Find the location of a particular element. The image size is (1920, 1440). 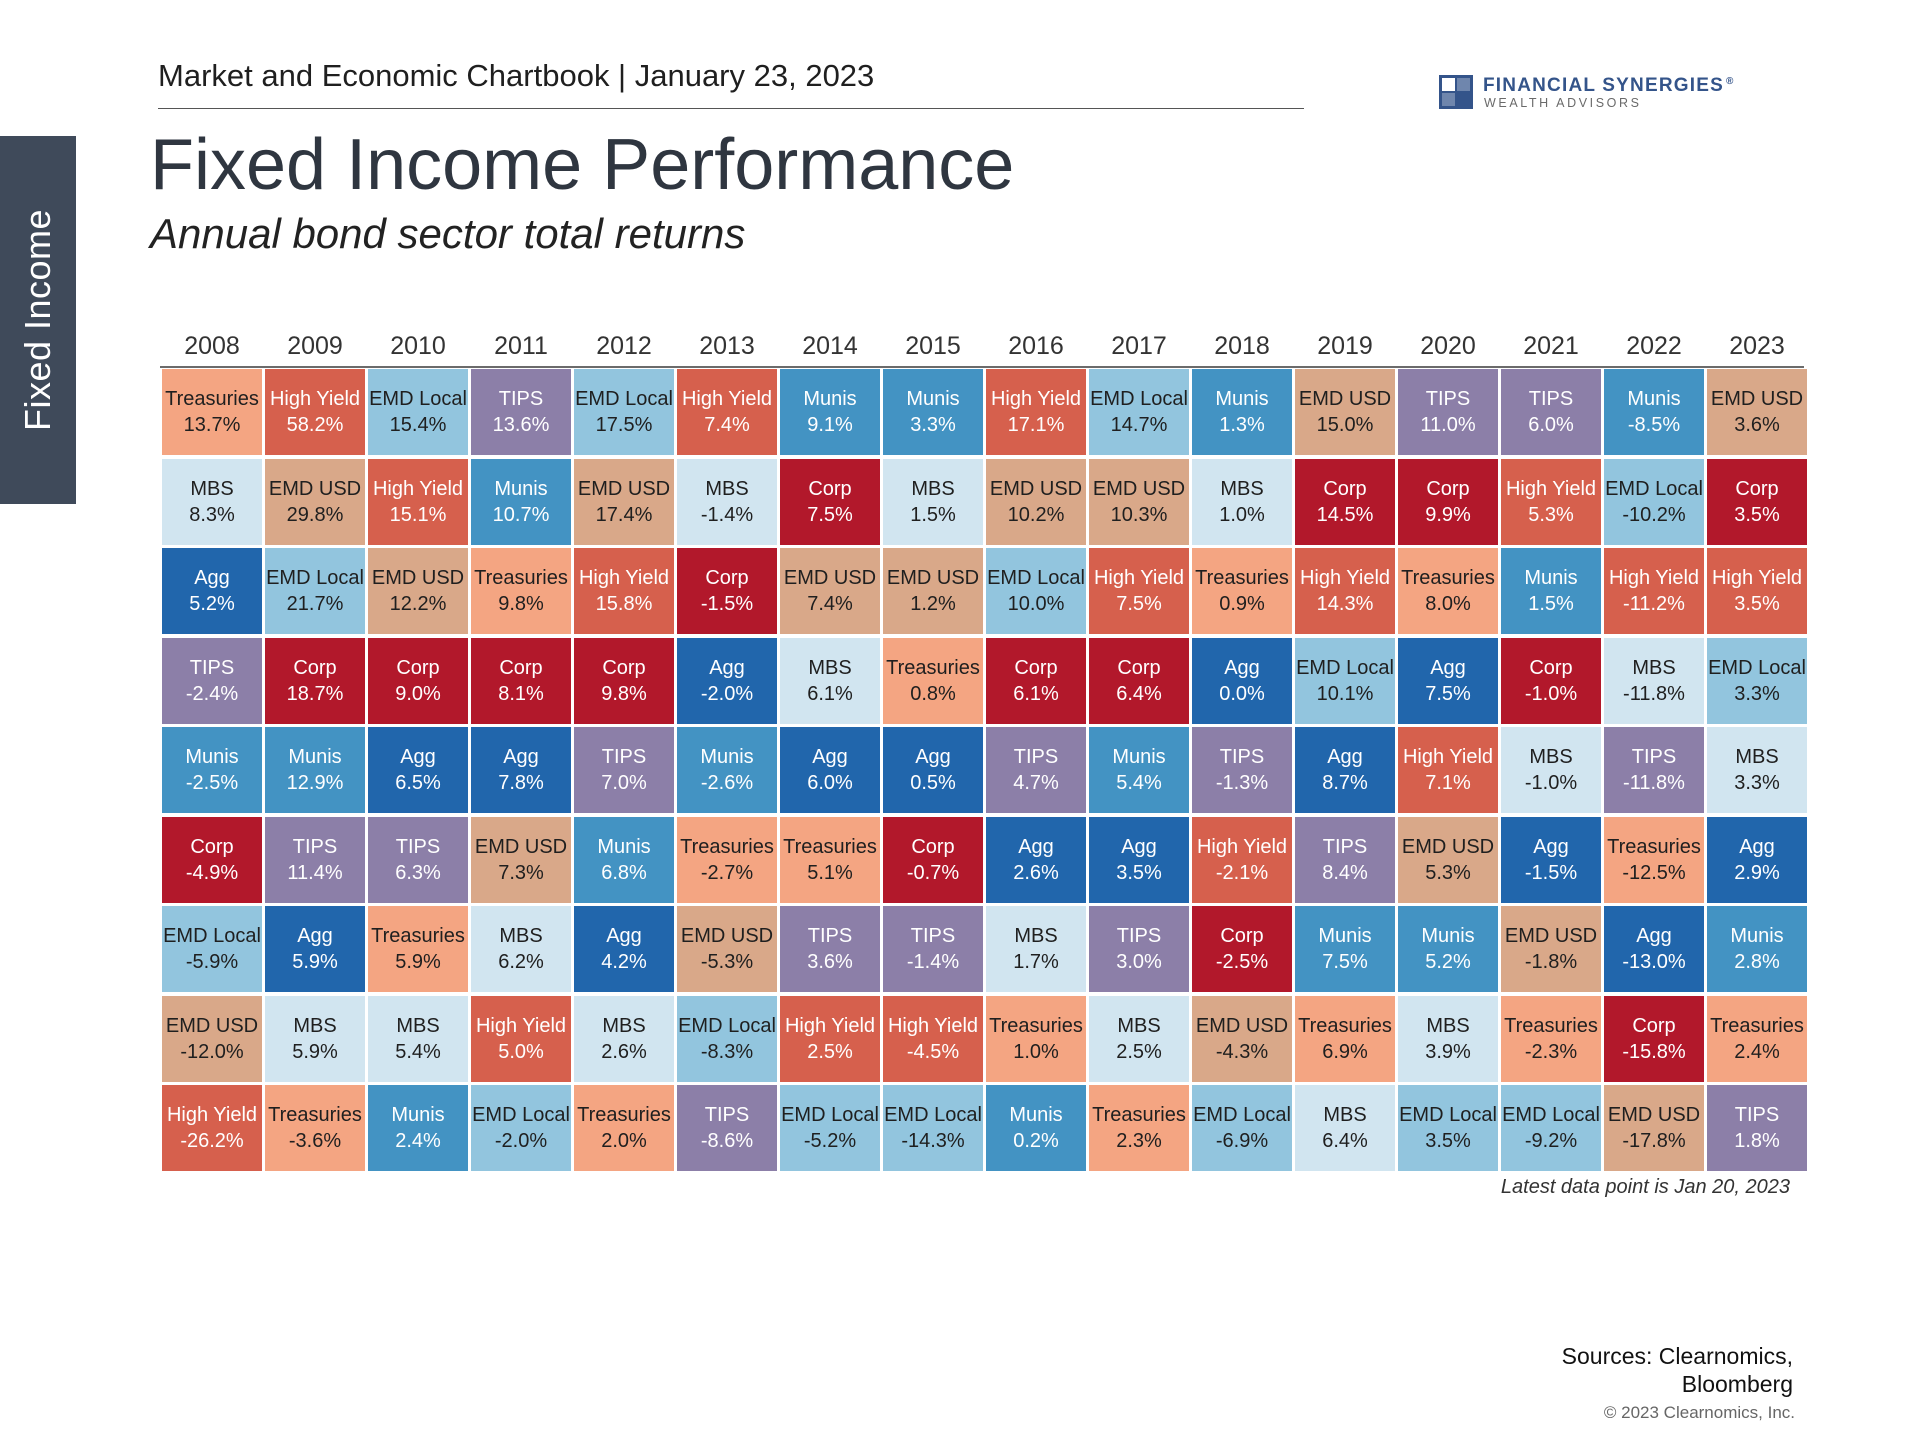

sector-return: -4.3% is located at coordinates (1242, 1051).